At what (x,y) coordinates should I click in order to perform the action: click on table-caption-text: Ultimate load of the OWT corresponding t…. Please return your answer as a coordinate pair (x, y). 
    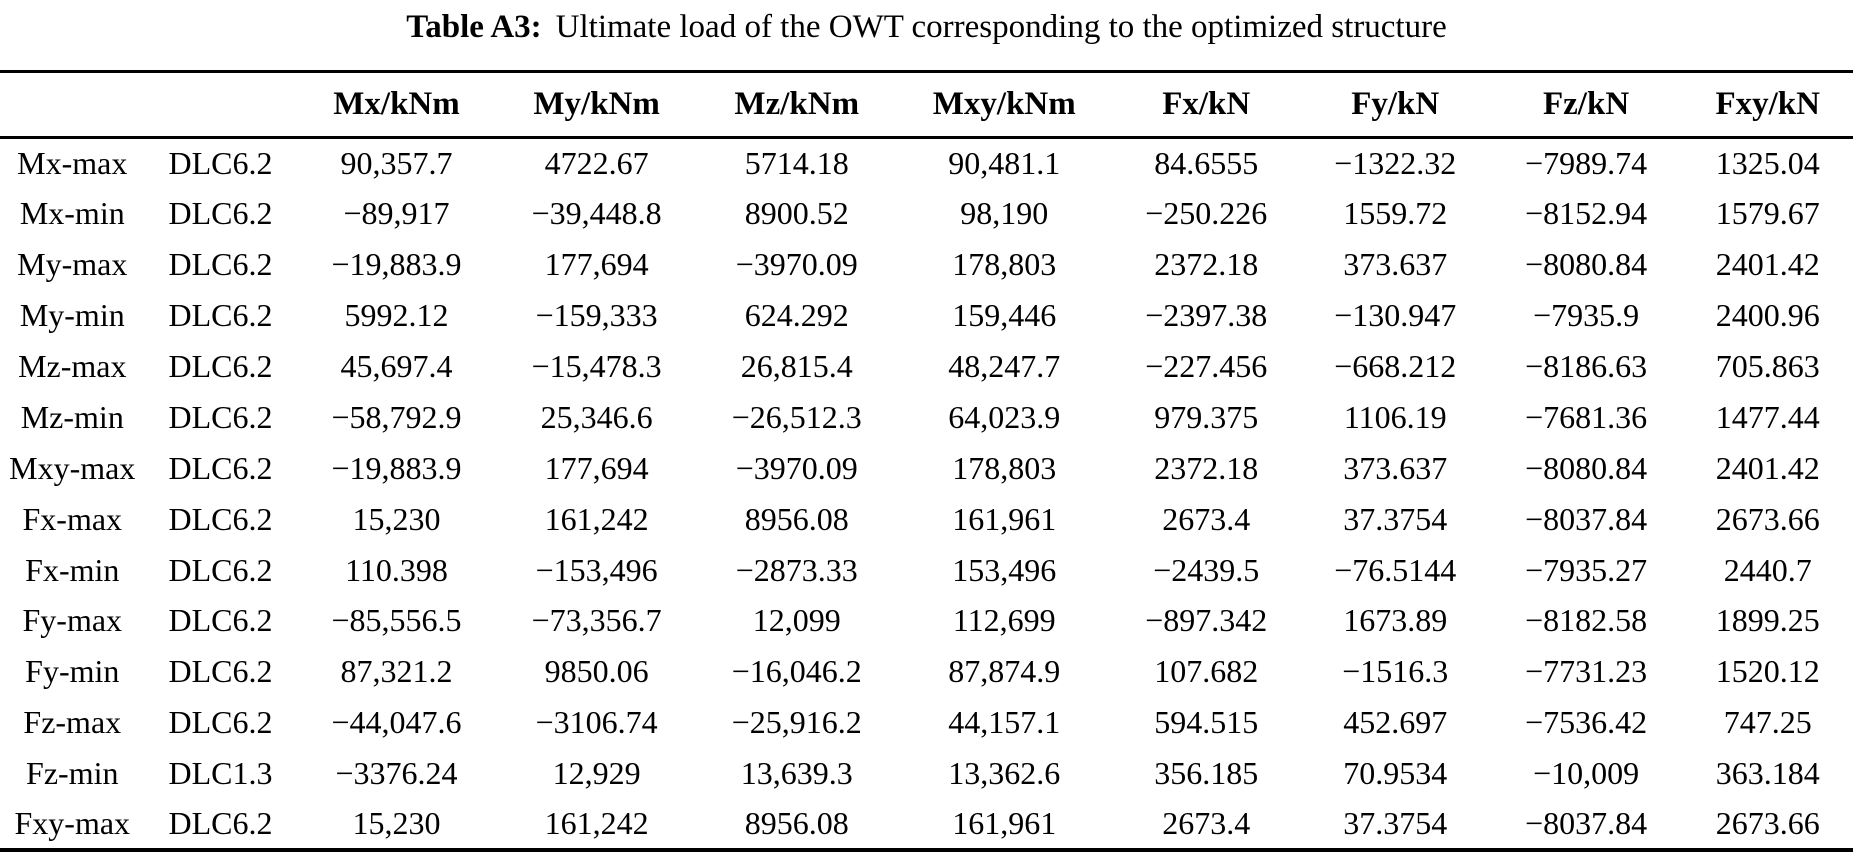
    Looking at the image, I should click on (1001, 27).